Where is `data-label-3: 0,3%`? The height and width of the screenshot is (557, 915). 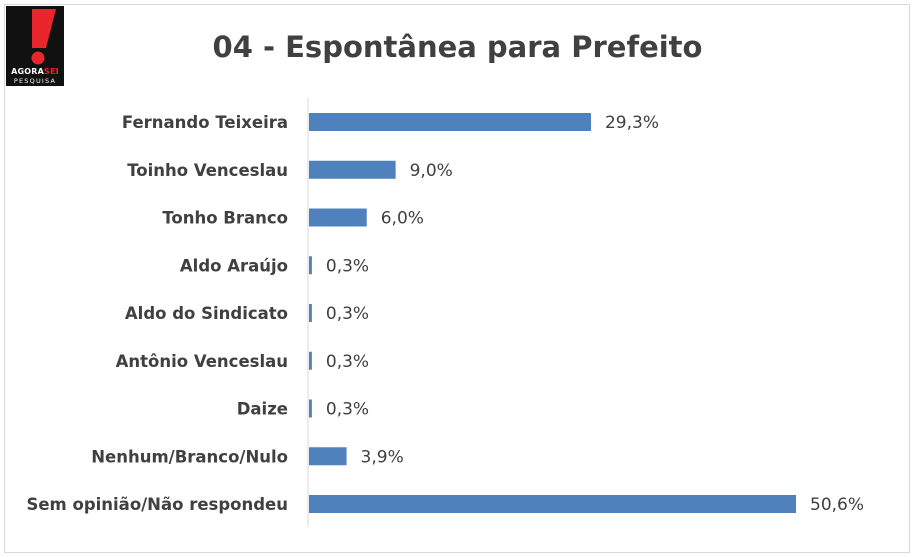
data-label-3: 0,3% is located at coordinates (347, 266).